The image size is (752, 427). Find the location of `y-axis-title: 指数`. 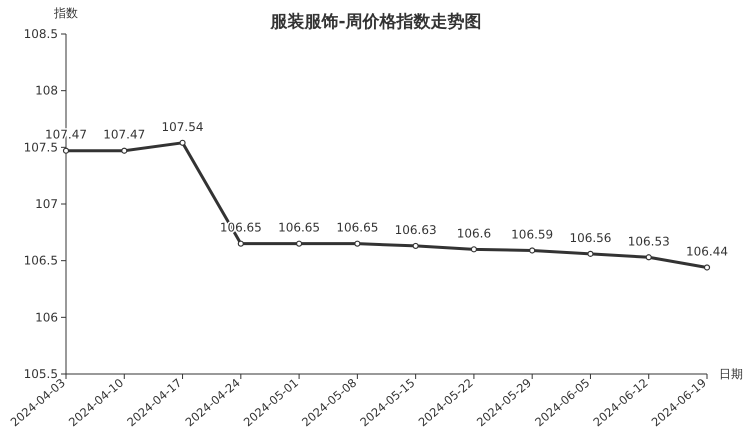

y-axis-title: 指数 is located at coordinates (65, 13).